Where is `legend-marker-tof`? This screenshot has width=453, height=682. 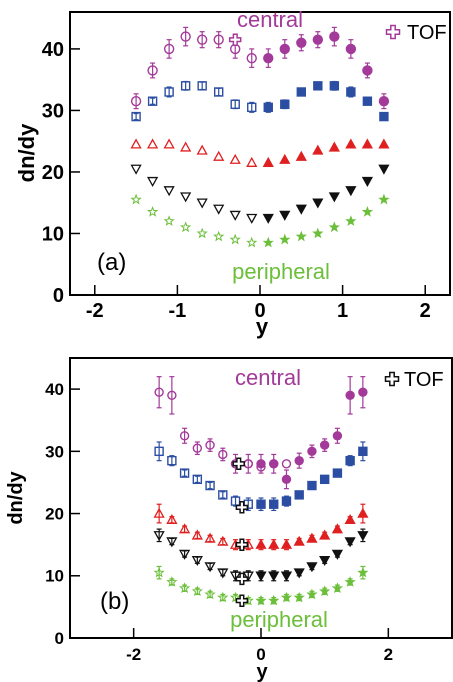
legend-marker-tof is located at coordinates (393, 32).